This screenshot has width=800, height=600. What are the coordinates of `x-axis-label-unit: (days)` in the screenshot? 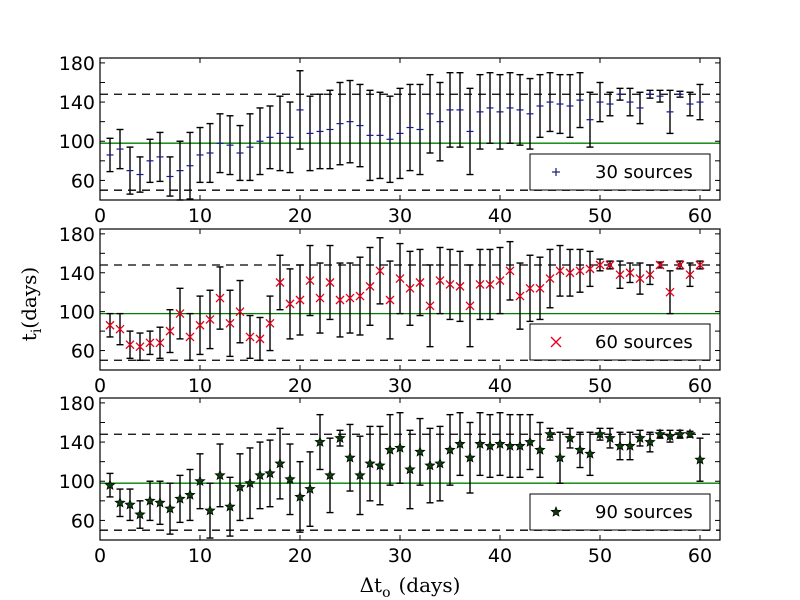 It's located at (430, 585).